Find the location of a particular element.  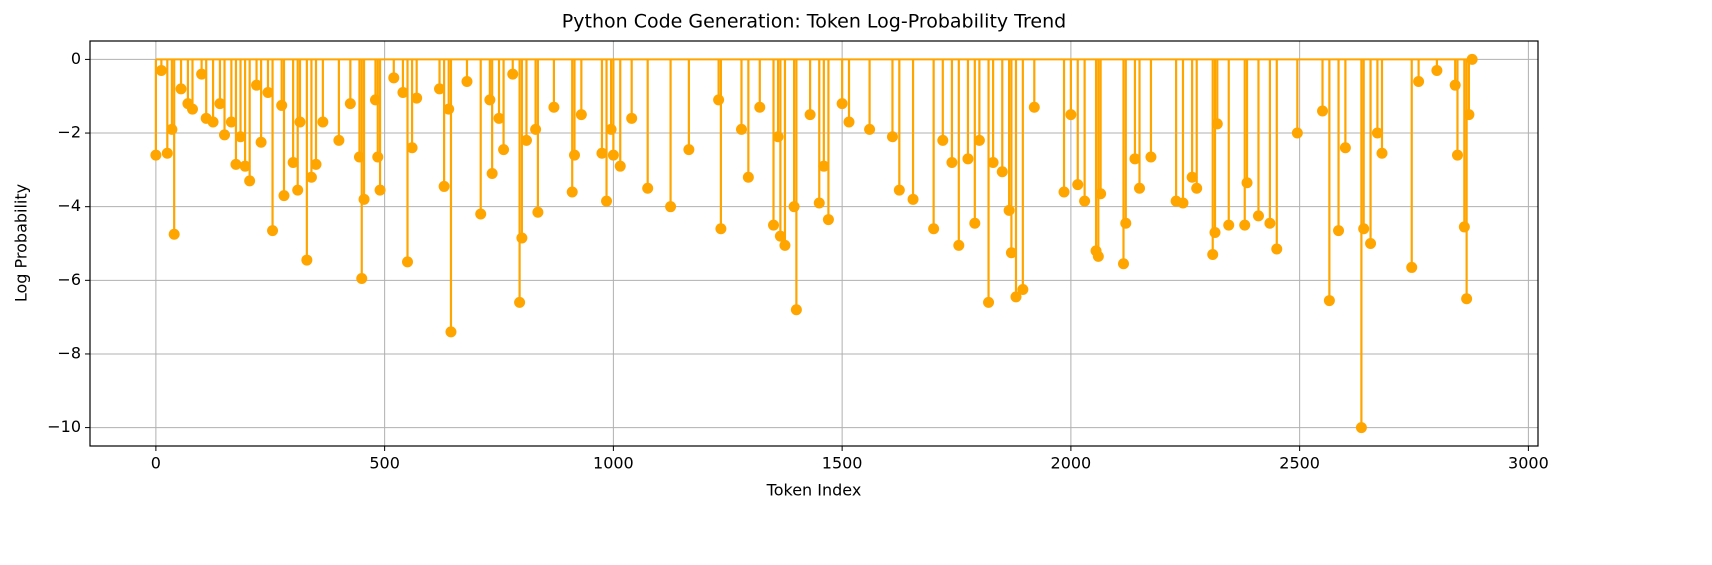

x-tick-label: 1000 is located at coordinates (613, 463).